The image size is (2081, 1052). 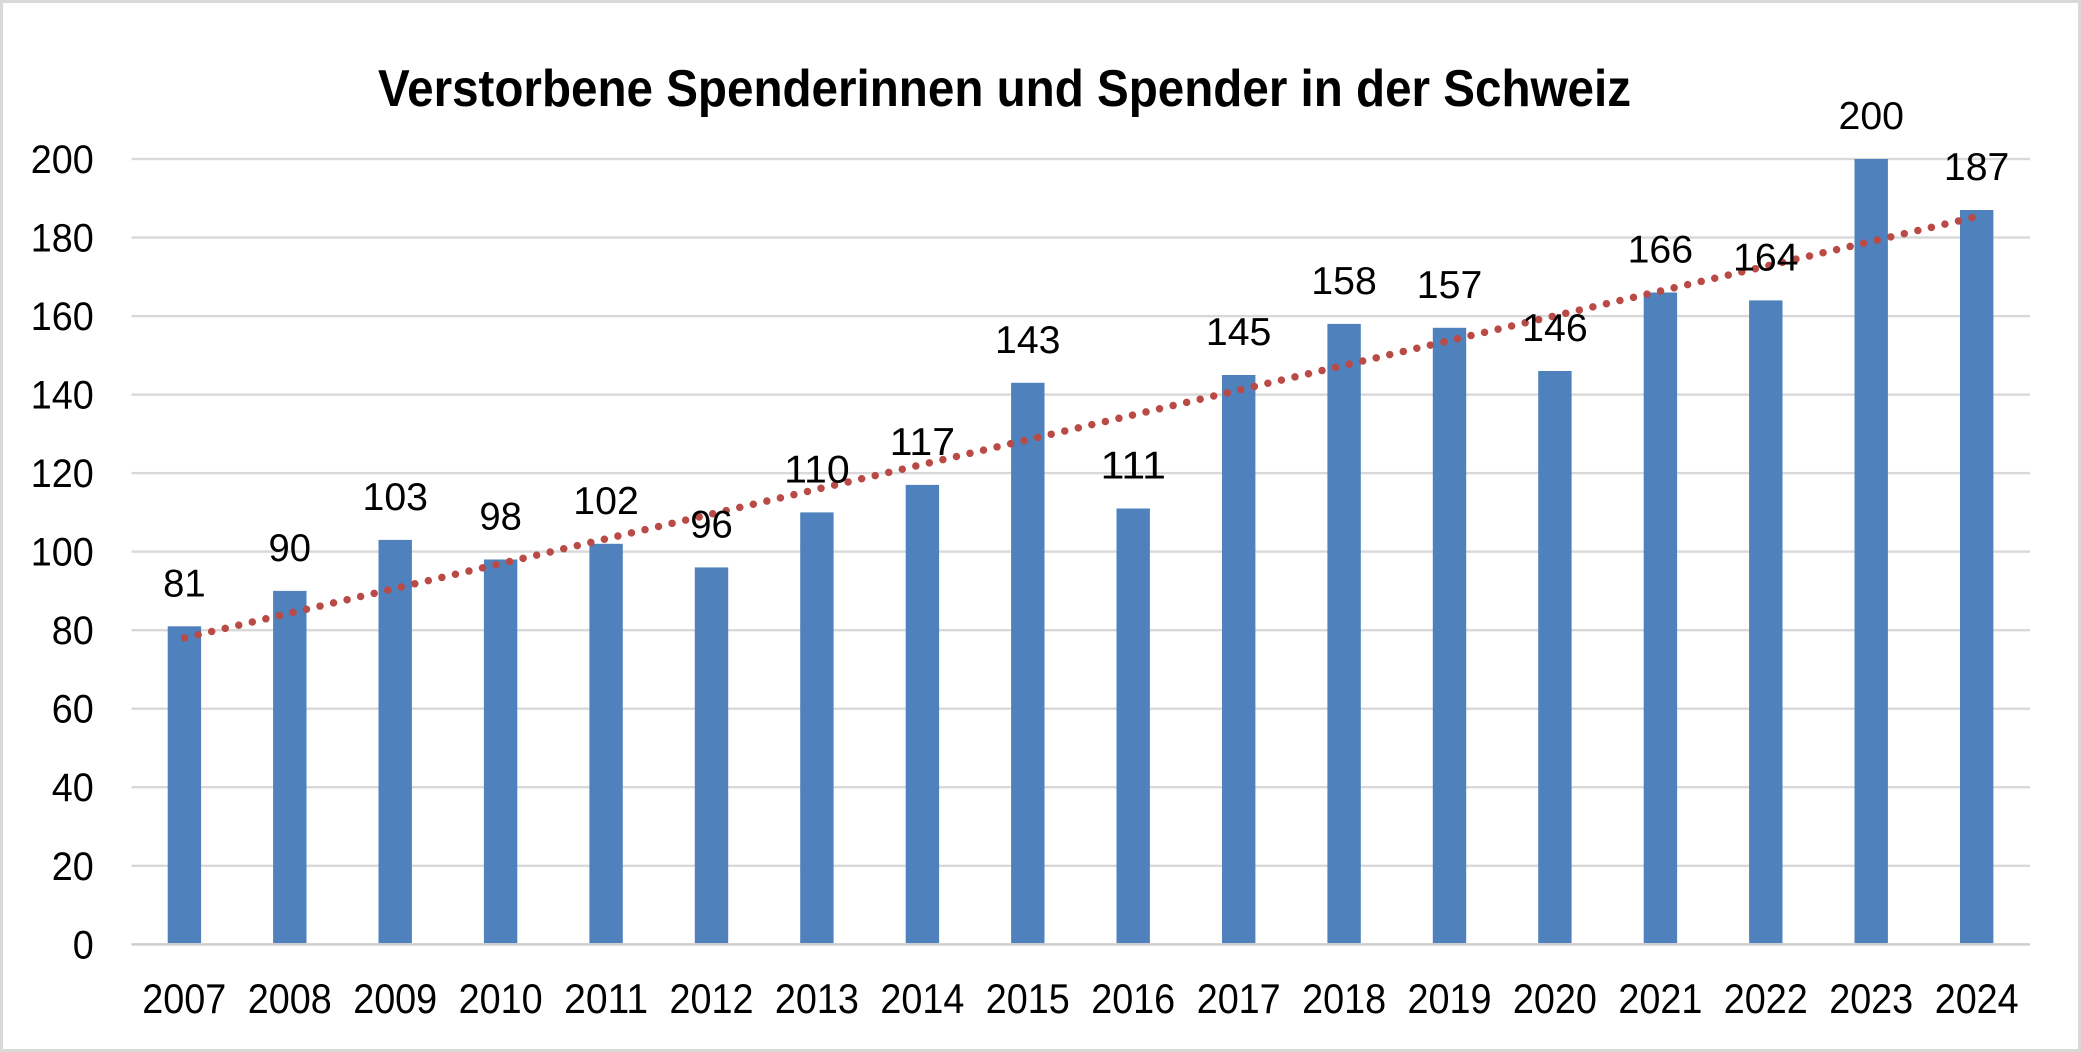 What do you see at coordinates (1344, 281) in the screenshot?
I see `svg-text: 158` at bounding box center [1344, 281].